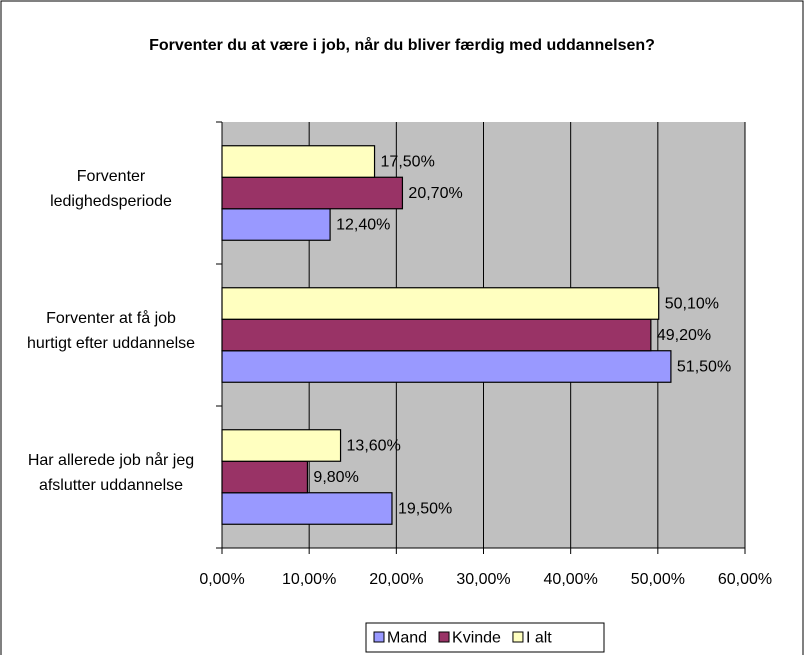  I want to click on data-label: 17,50%, so click(408, 162).